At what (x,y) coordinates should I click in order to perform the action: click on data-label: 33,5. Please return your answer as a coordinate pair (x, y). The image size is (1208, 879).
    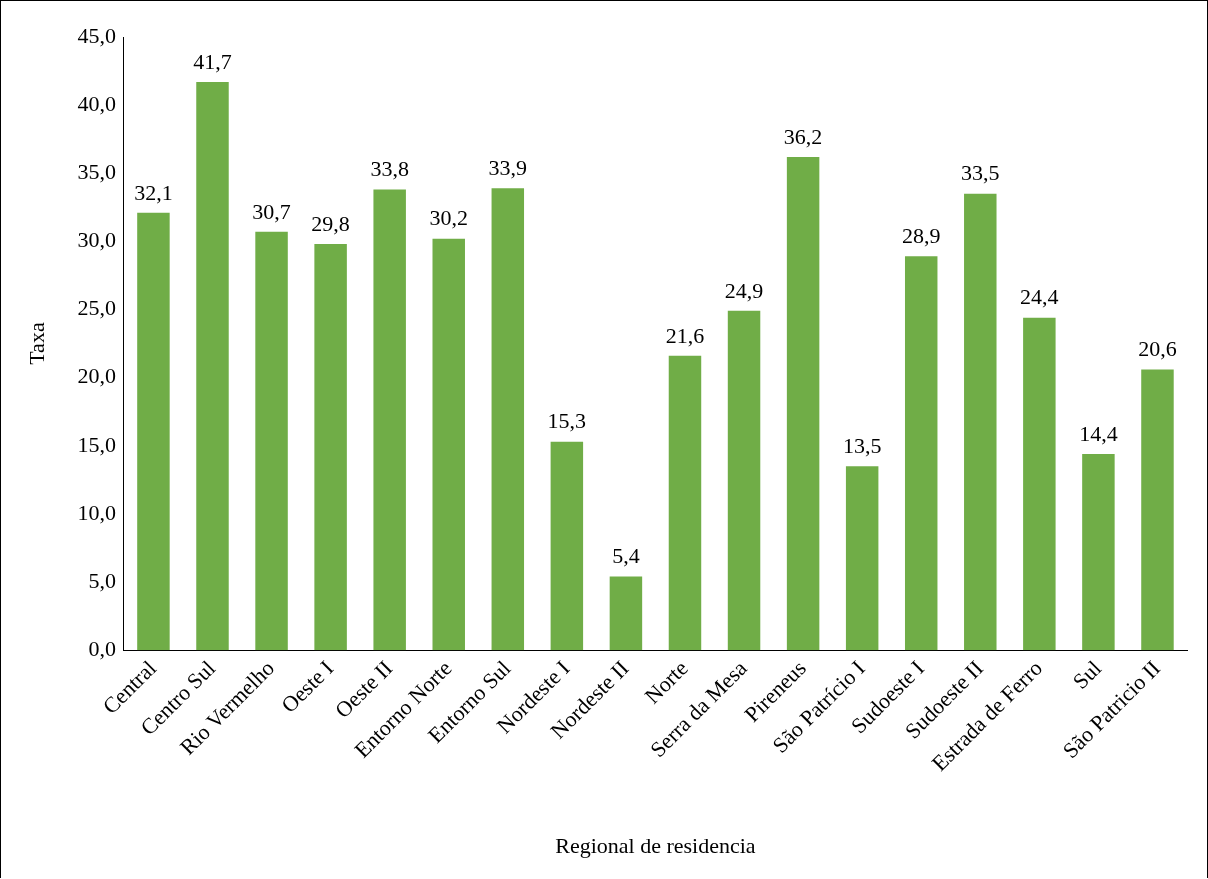
    Looking at the image, I should click on (980, 173).